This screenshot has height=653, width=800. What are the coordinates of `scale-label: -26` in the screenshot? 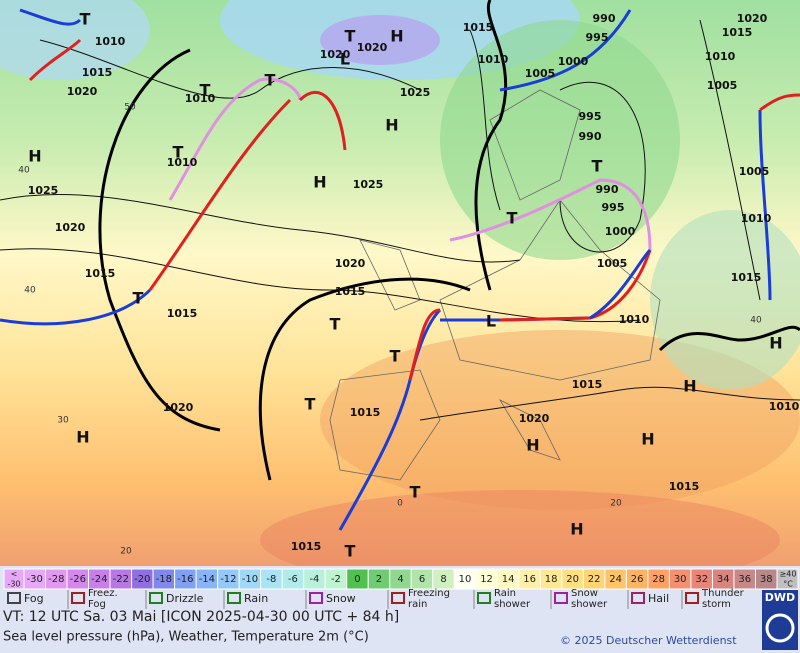 It's located at (78, 579).